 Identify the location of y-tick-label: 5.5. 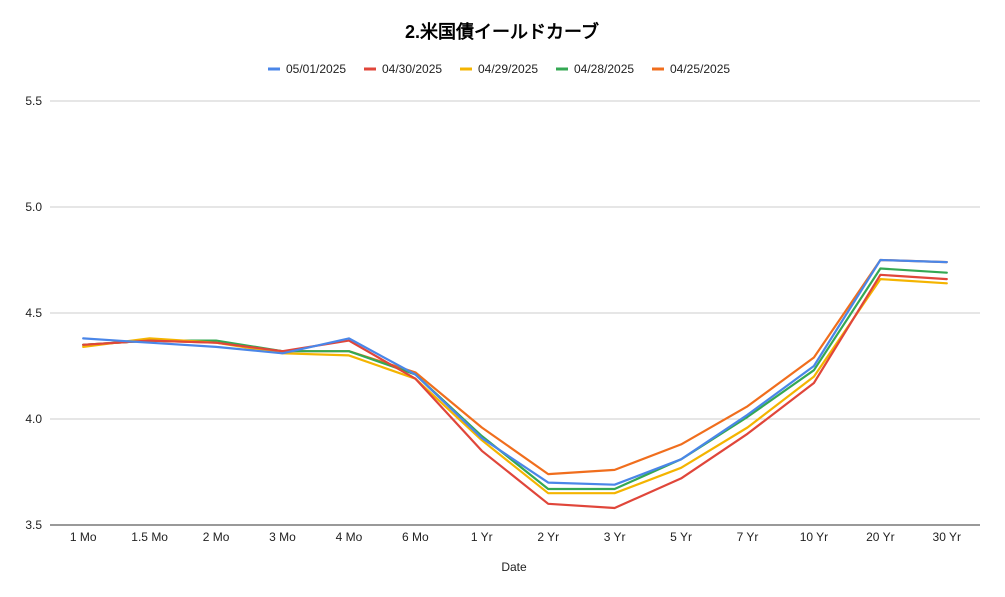
(33, 101).